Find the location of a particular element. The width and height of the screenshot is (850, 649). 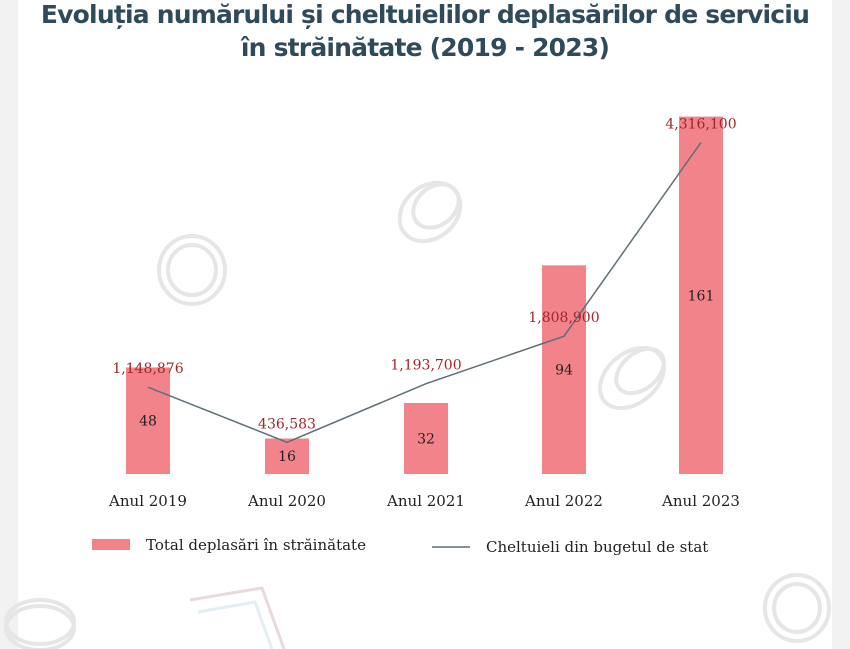

legend-swatch-trips is located at coordinates (111, 544).